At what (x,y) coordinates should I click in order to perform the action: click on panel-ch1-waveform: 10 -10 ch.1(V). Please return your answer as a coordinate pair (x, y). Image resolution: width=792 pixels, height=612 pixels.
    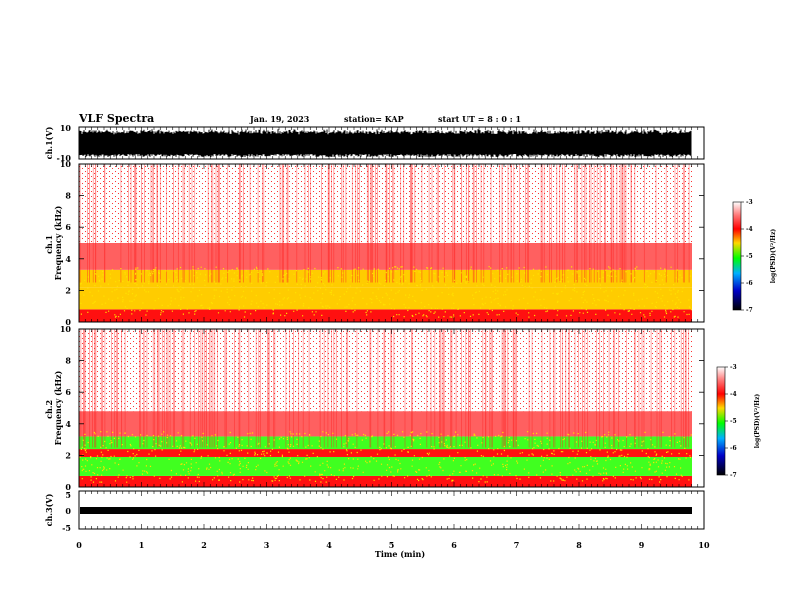
    Looking at the image, I should click on (374, 143).